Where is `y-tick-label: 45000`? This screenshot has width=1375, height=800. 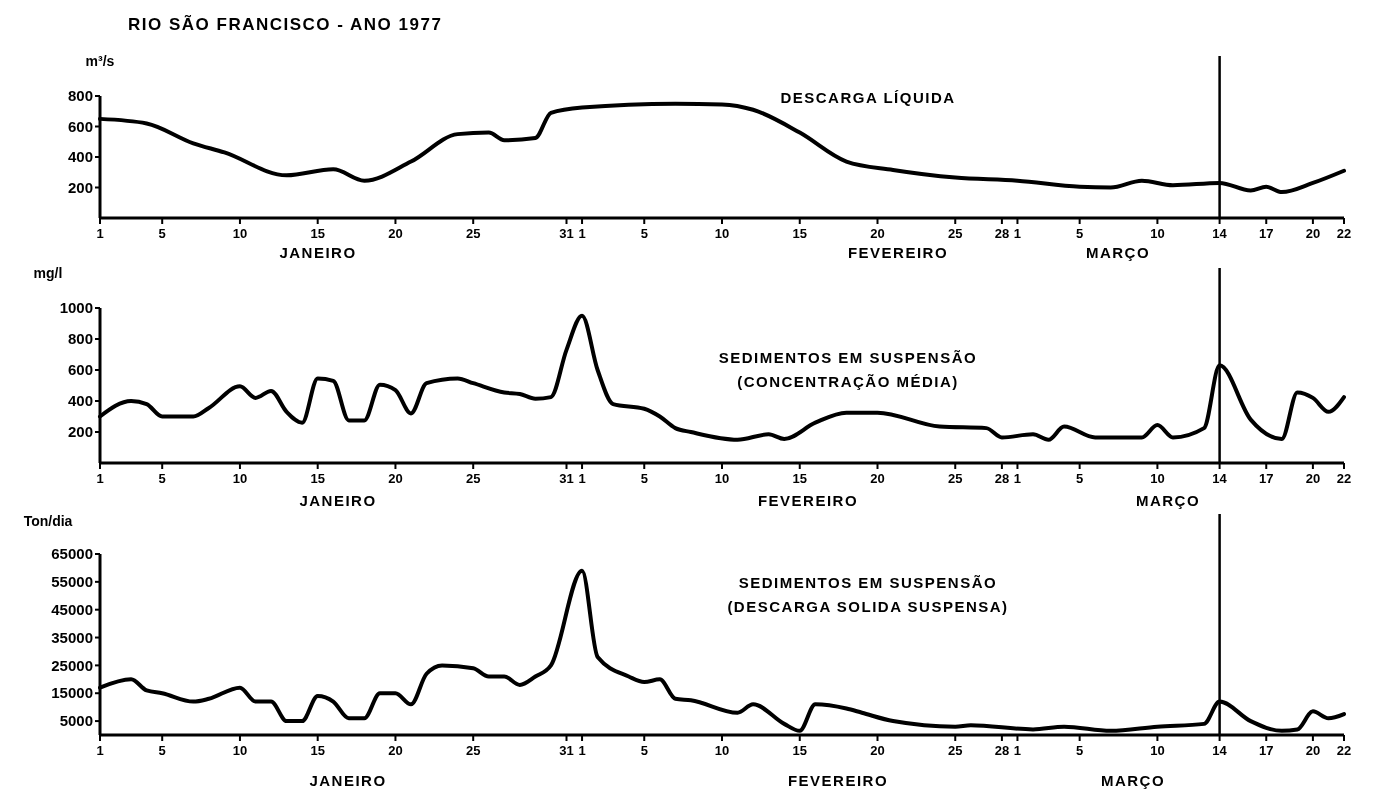 y-tick-label: 45000 is located at coordinates (72, 609).